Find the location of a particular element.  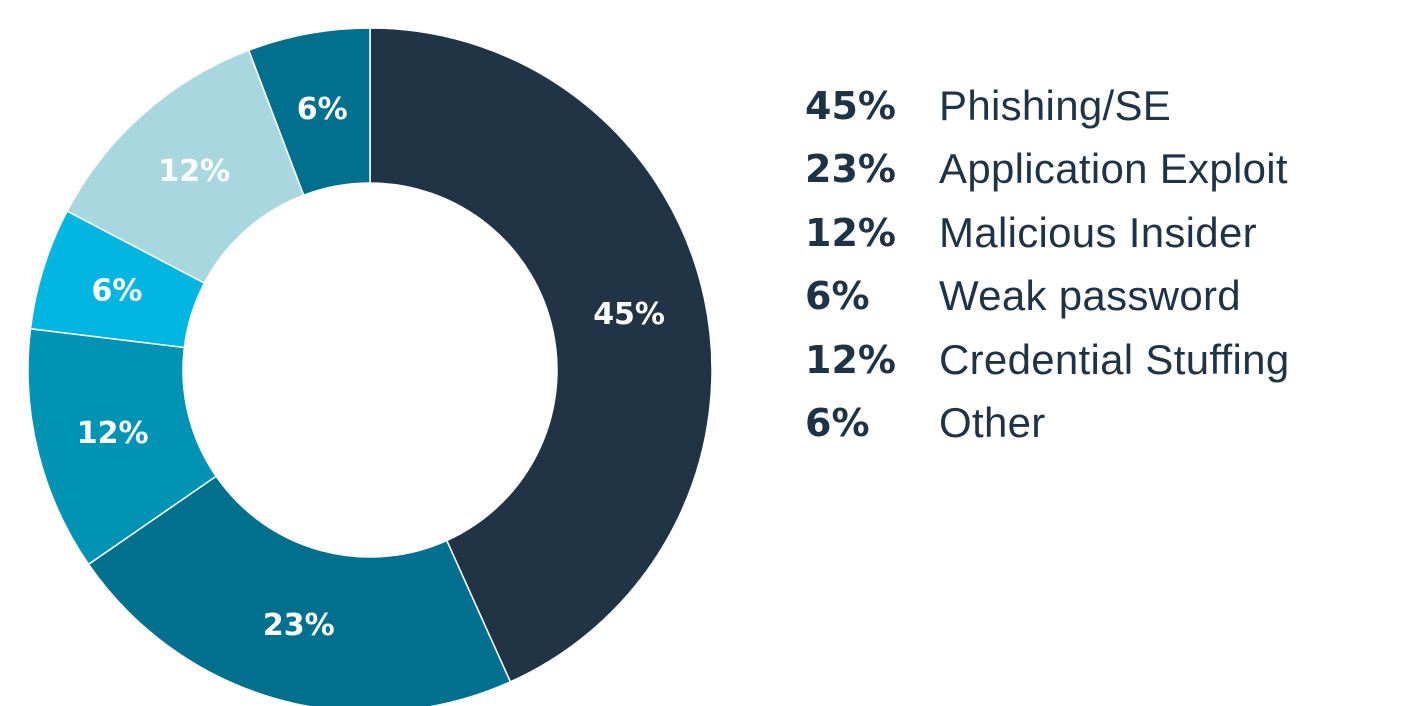

legend-label: Credential Stuffing is located at coordinates (1114, 359).